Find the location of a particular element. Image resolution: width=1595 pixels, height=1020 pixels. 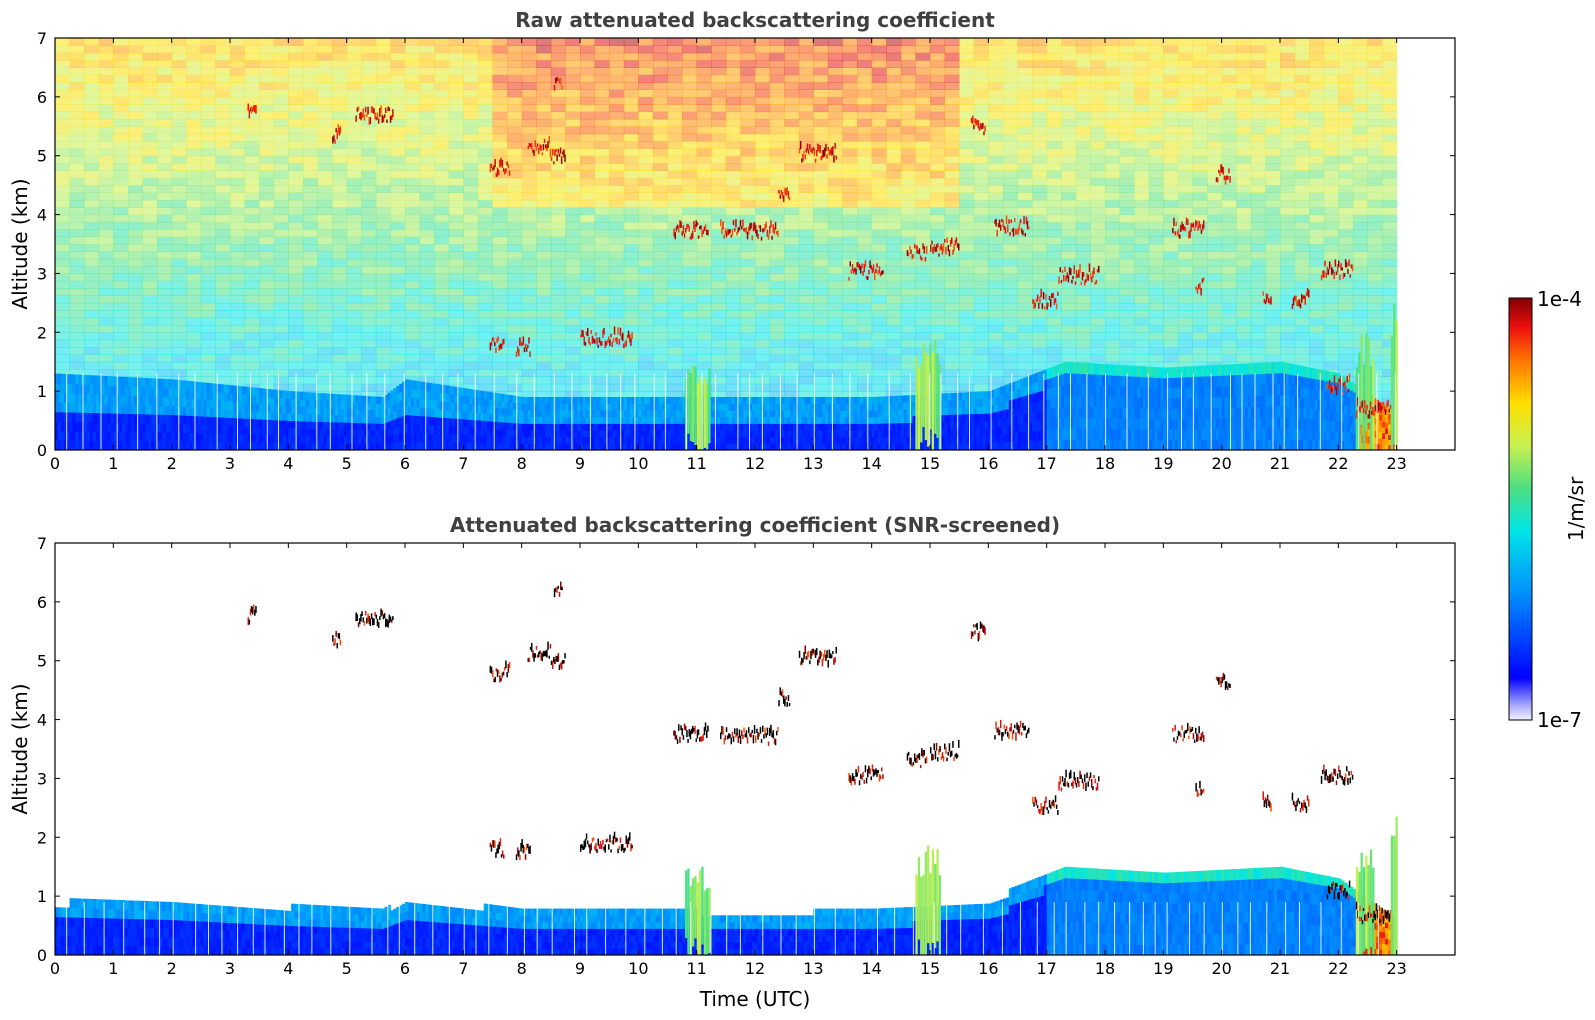

colorbar-min-label: 1e-7 is located at coordinates (1559, 720).